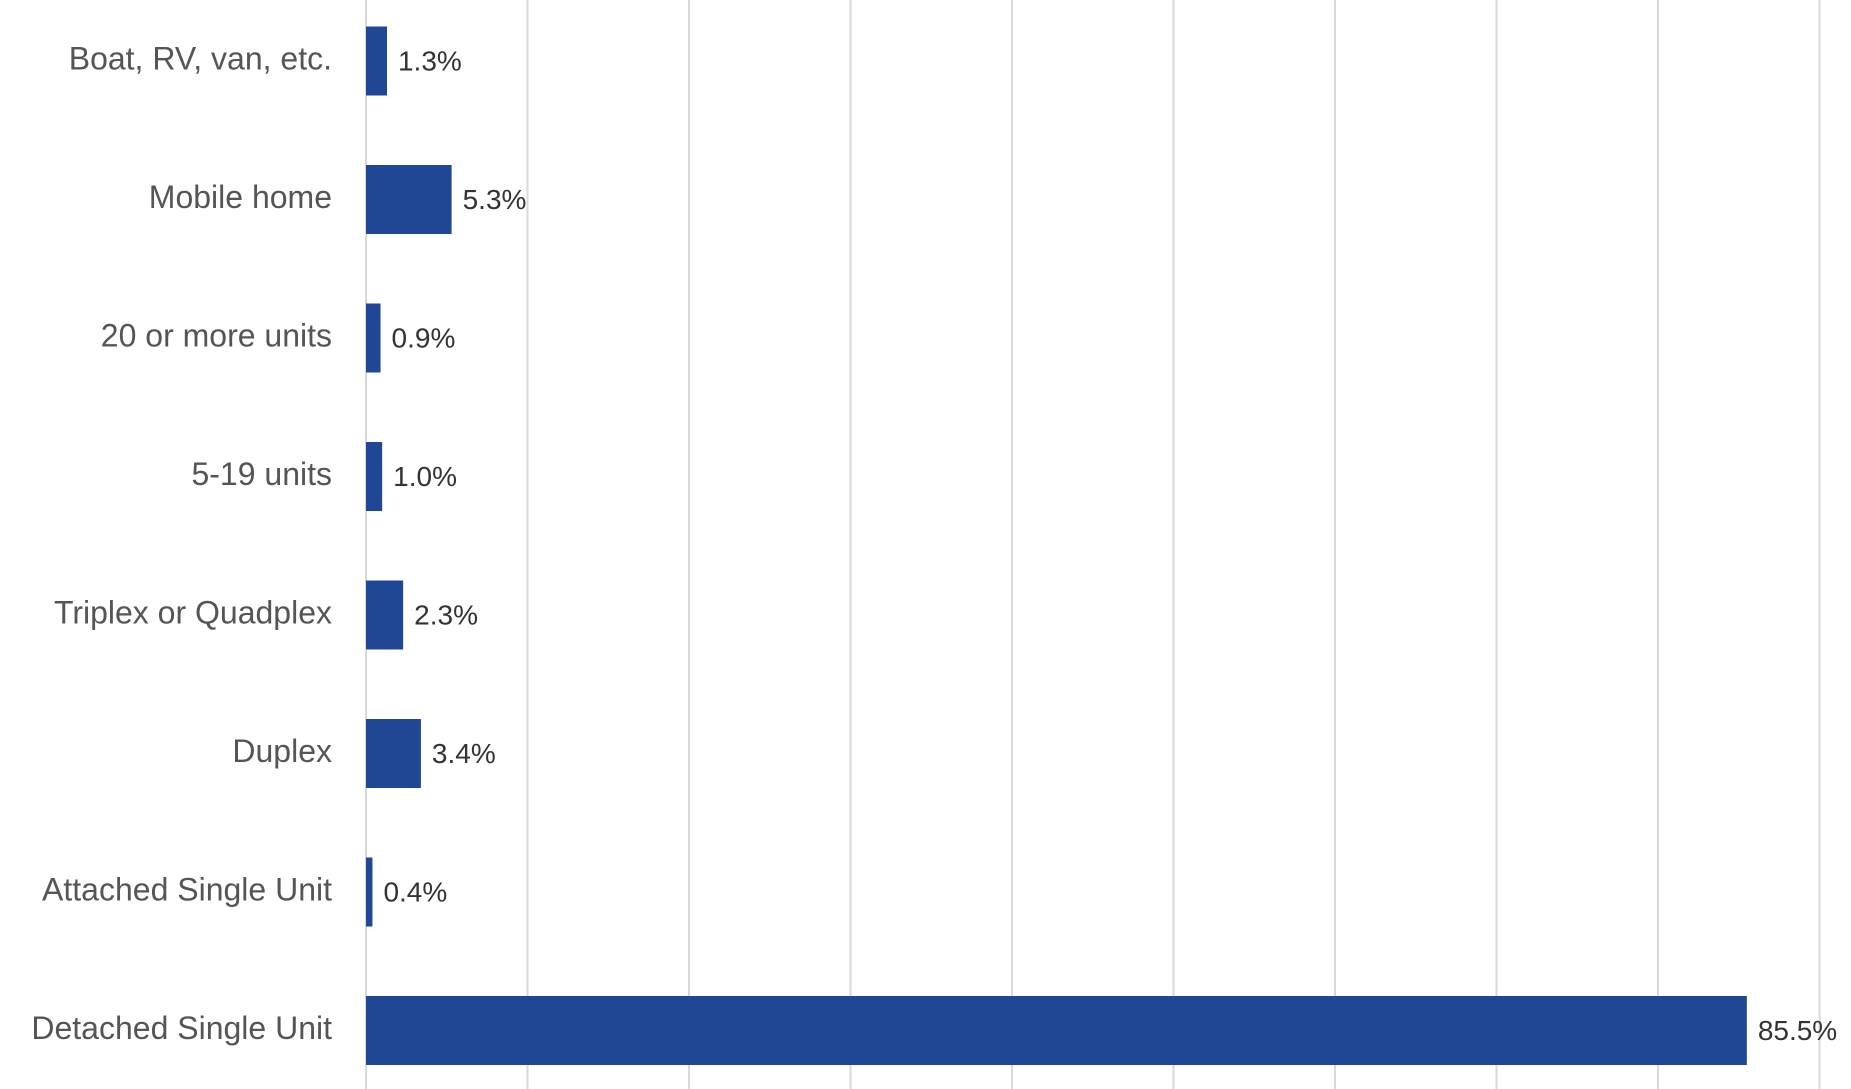 This screenshot has height=1089, width=1851. Describe the element at coordinates (200, 58) in the screenshot. I see `category-label-boat-rv-van-etc: Boat, RV, van, etc.` at that location.